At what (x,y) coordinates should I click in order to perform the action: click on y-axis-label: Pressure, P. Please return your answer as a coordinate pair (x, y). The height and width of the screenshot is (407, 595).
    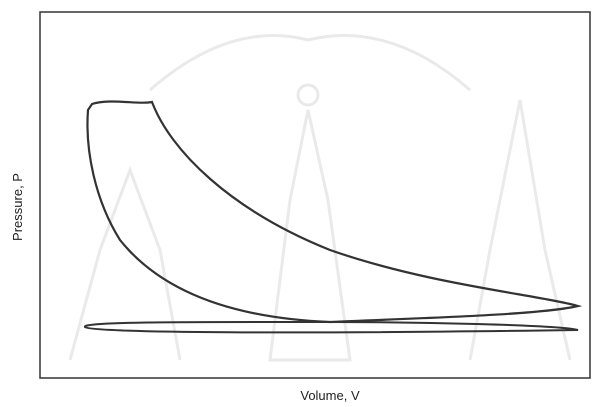
    Looking at the image, I should click on (17, 207).